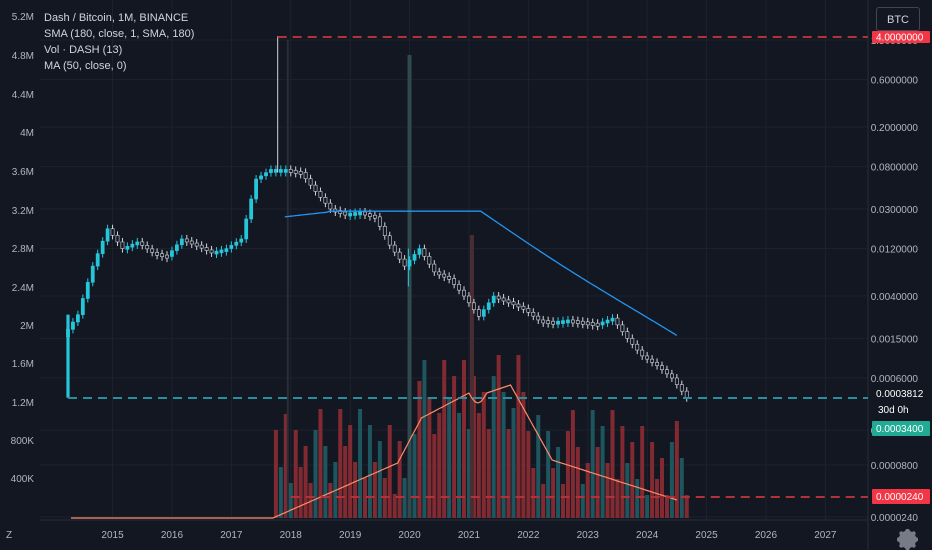 The height and width of the screenshot is (550, 932). What do you see at coordinates (588, 535) in the screenshot?
I see `time-axis-label: 2023` at bounding box center [588, 535].